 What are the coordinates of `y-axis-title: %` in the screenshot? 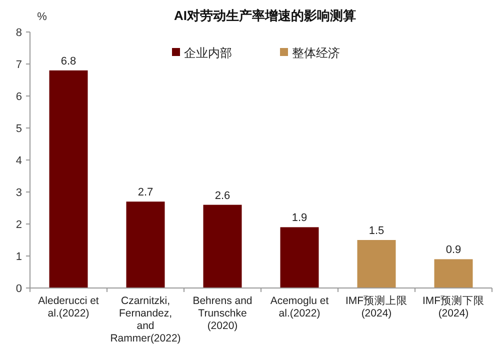 It's located at (42, 17).